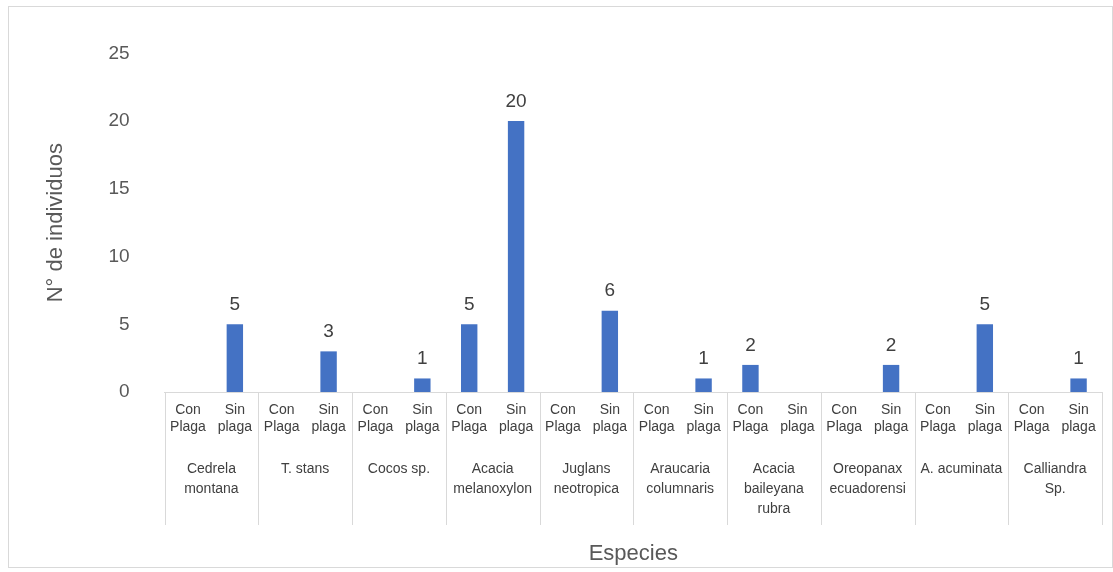 Image resolution: width=1113 pixels, height=572 pixels. I want to click on y-tick-label: 20, so click(119, 120).